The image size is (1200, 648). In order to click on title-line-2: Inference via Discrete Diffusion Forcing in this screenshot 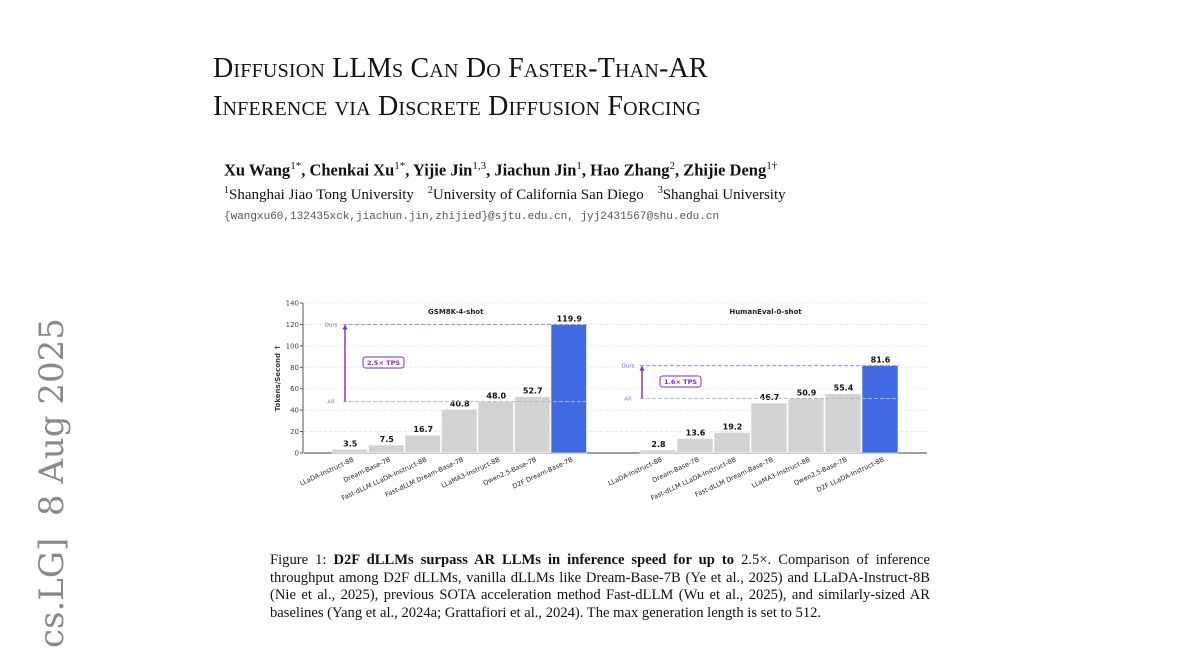, I will do `click(457, 106)`.